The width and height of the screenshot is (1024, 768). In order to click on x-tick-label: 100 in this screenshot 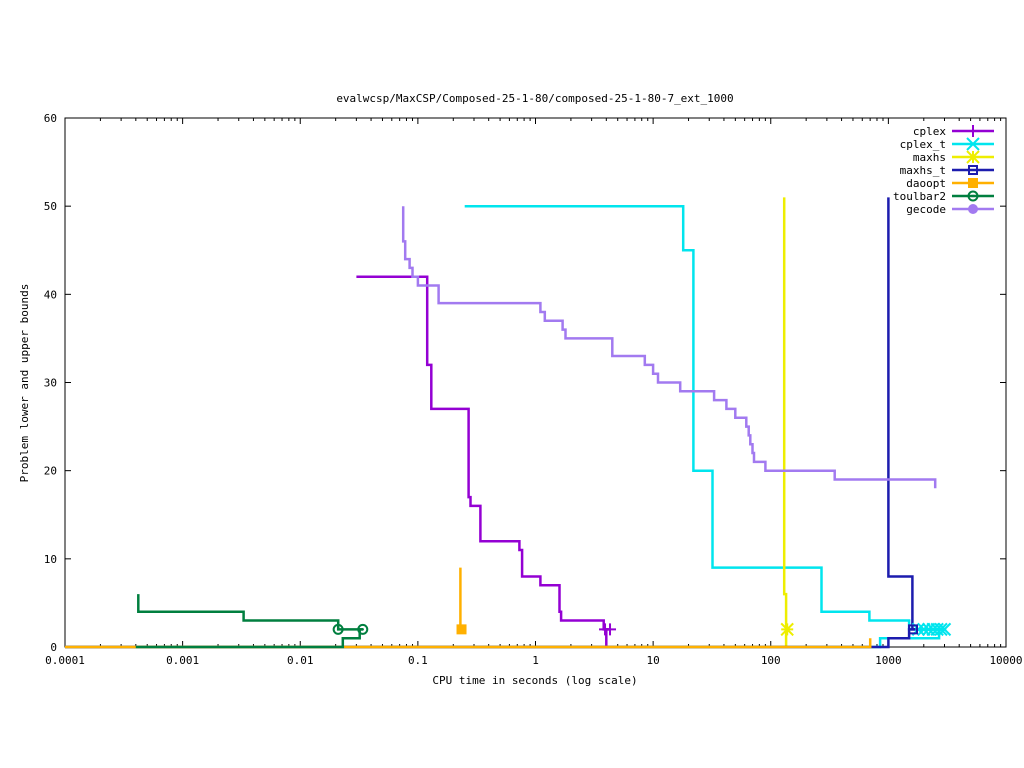, I will do `click(771, 660)`.